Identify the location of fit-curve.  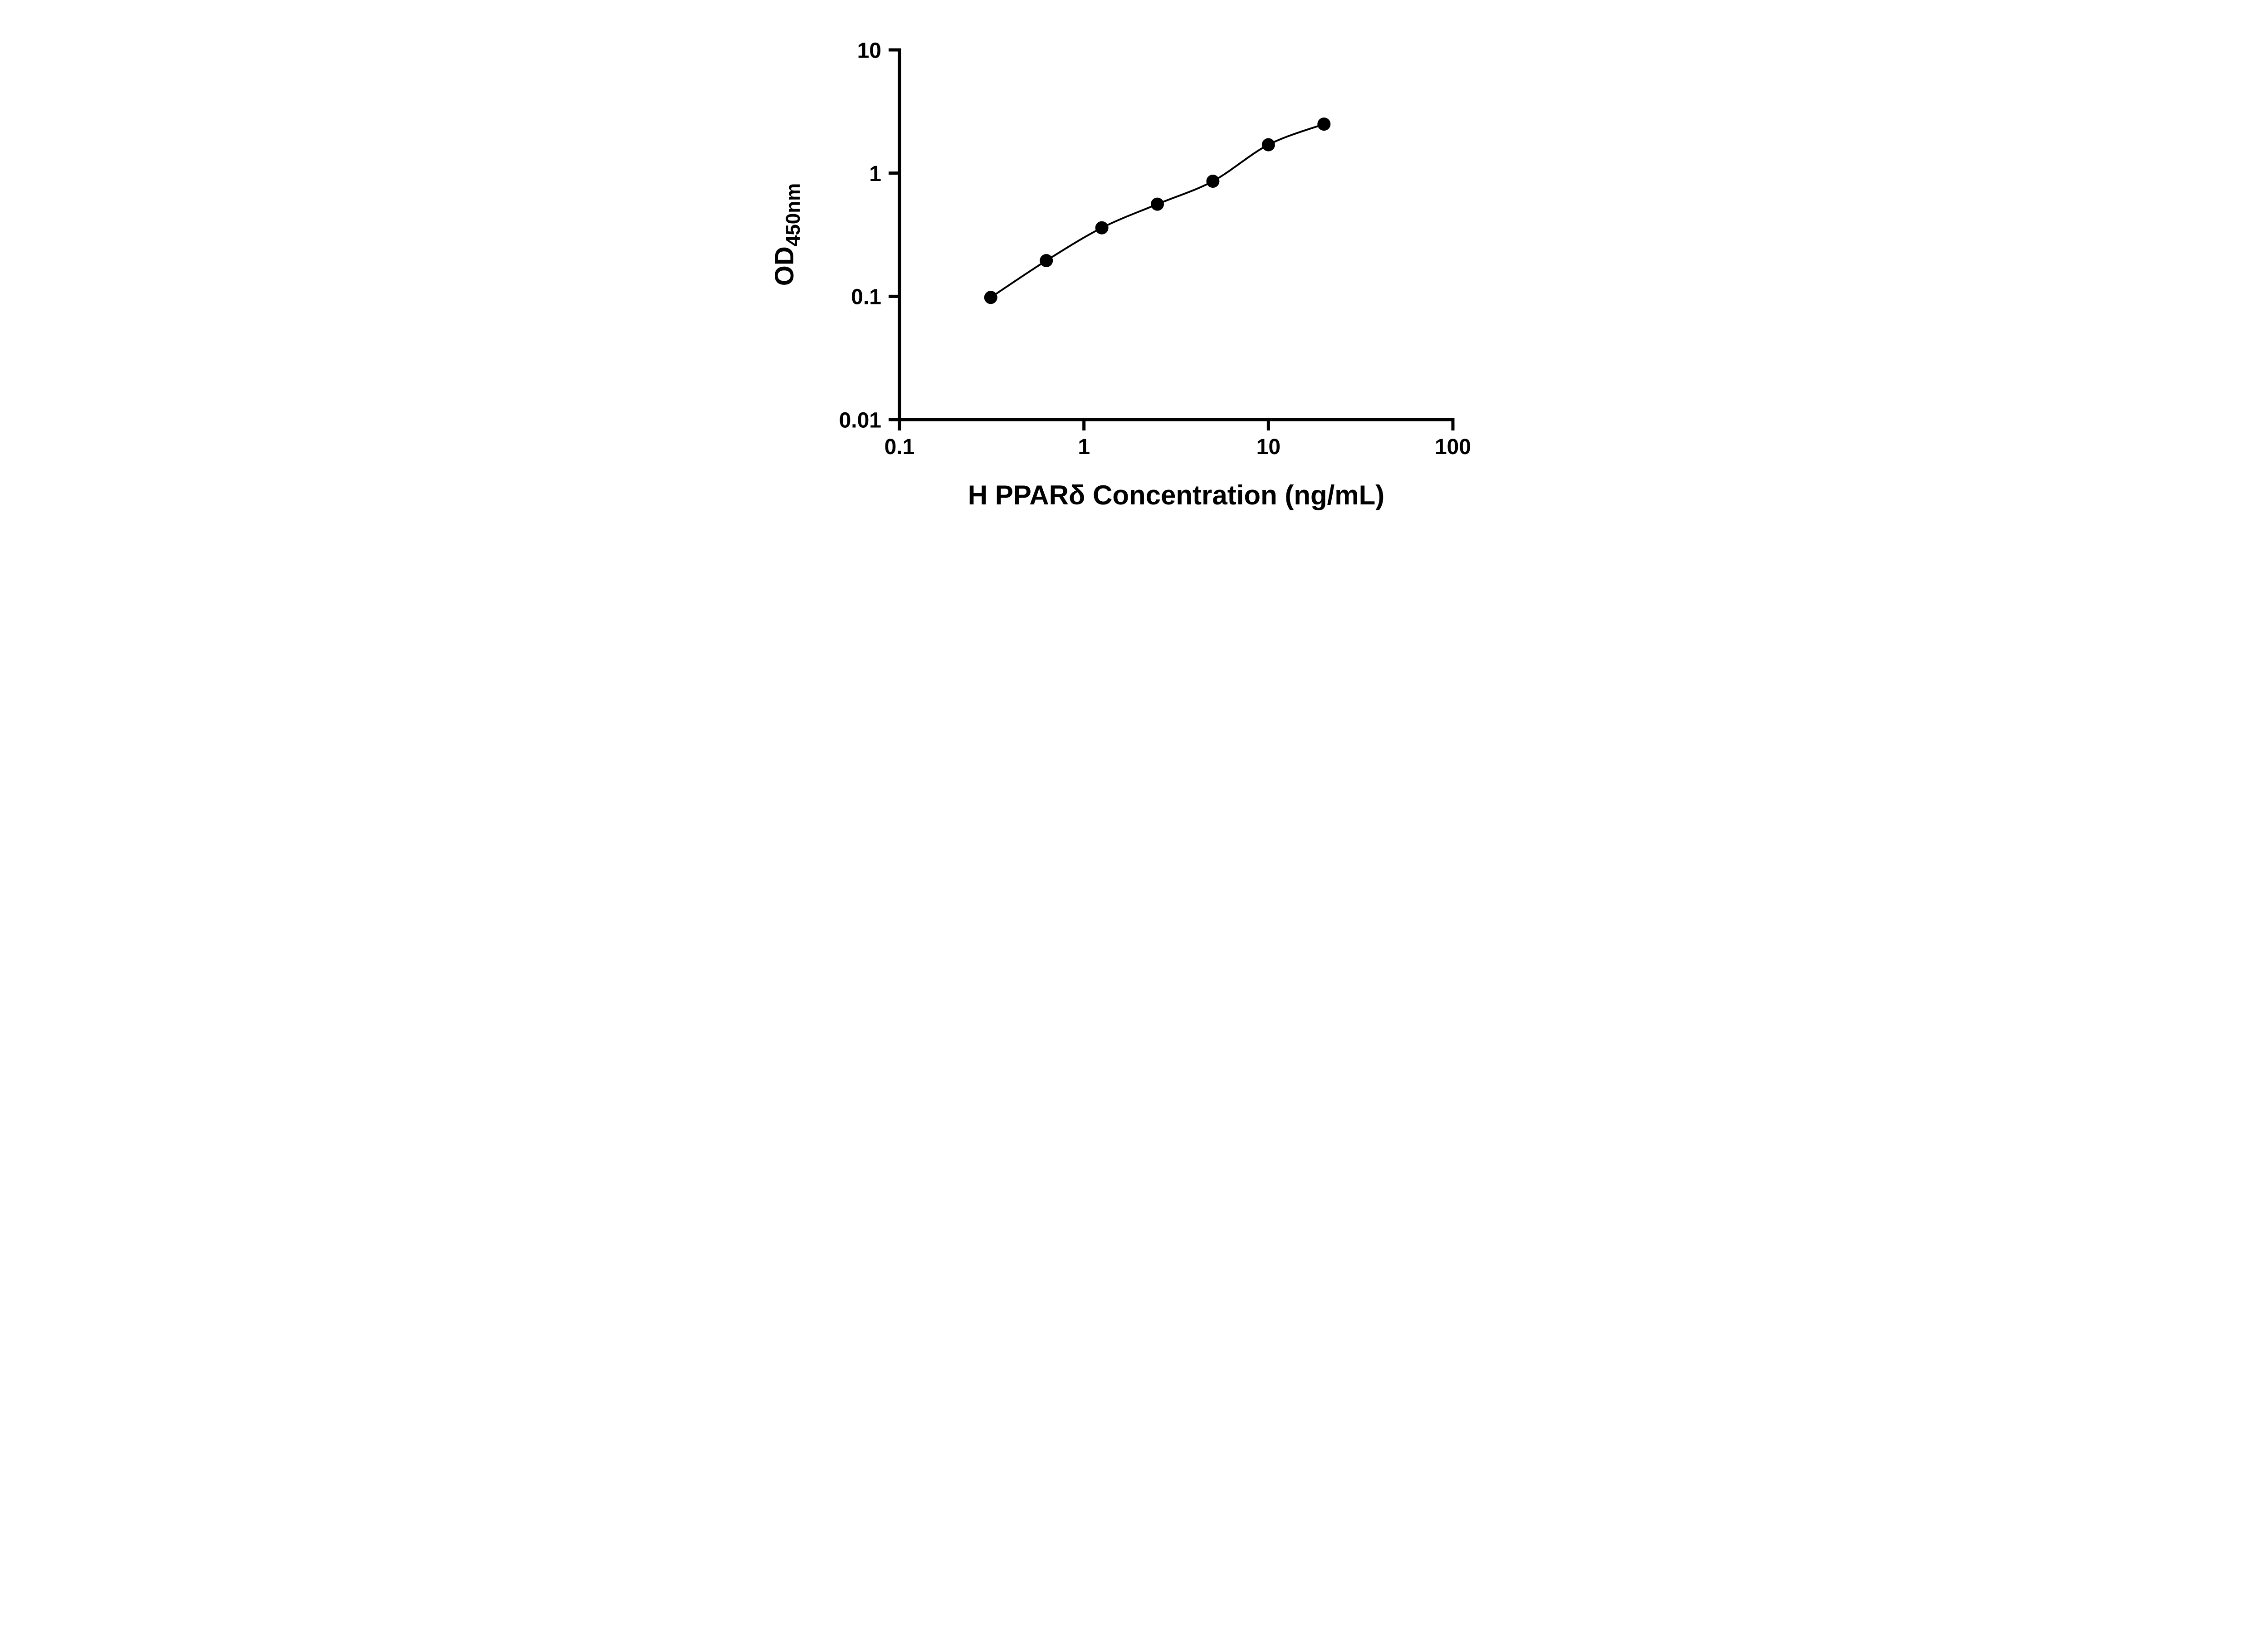
(1157, 210).